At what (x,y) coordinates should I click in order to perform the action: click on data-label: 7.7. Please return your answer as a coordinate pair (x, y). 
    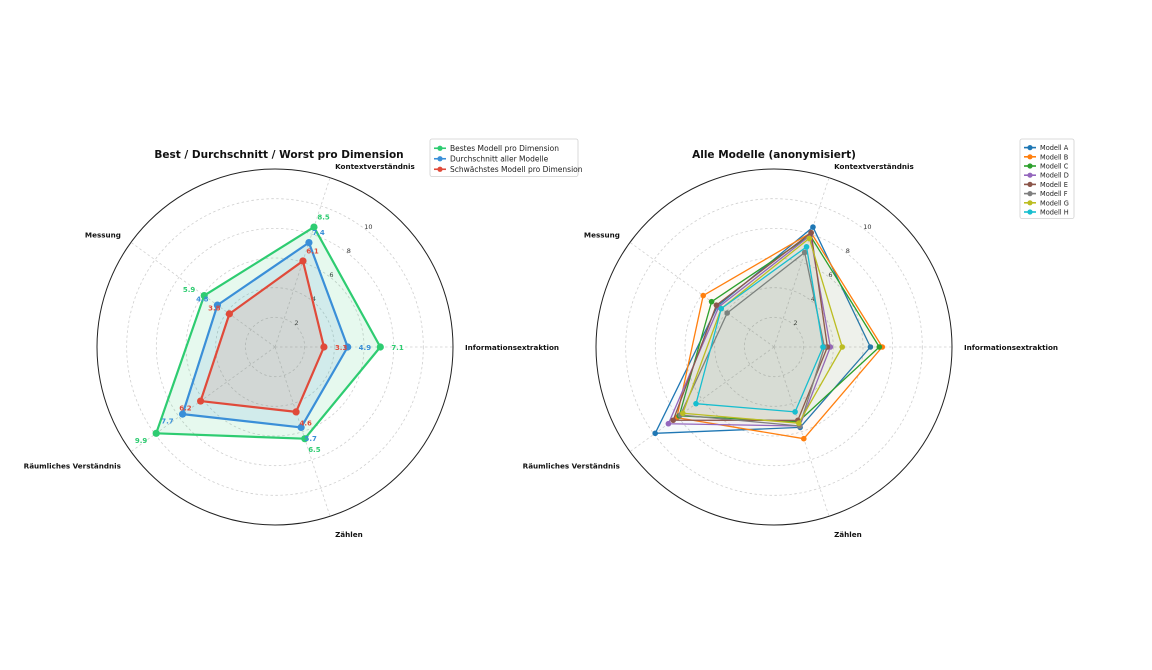
    Looking at the image, I should click on (167, 422).